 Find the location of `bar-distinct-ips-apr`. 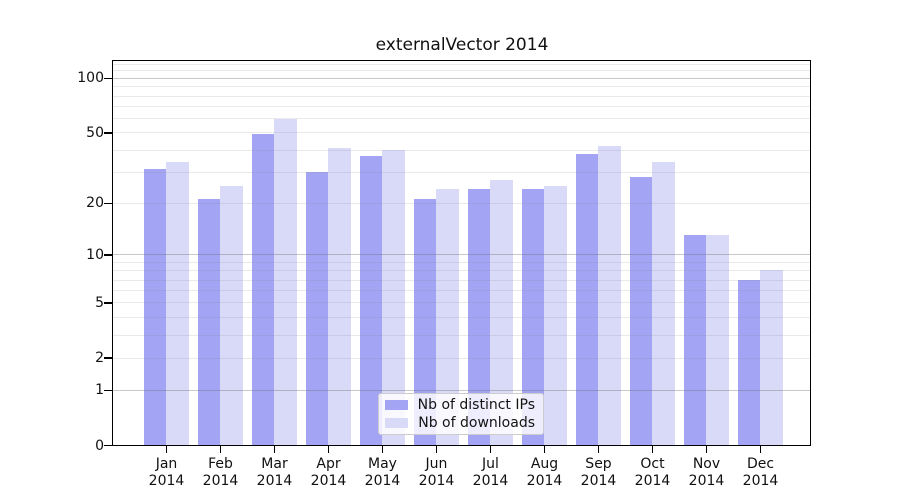

bar-distinct-ips-apr is located at coordinates (316, 308).